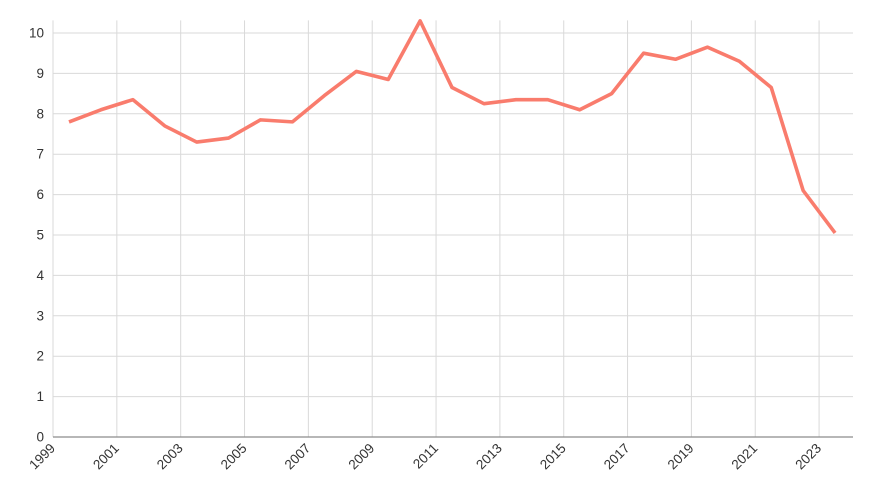 The image size is (873, 500). Describe the element at coordinates (617, 457) in the screenshot. I see `x-tick-label: 2017` at that location.